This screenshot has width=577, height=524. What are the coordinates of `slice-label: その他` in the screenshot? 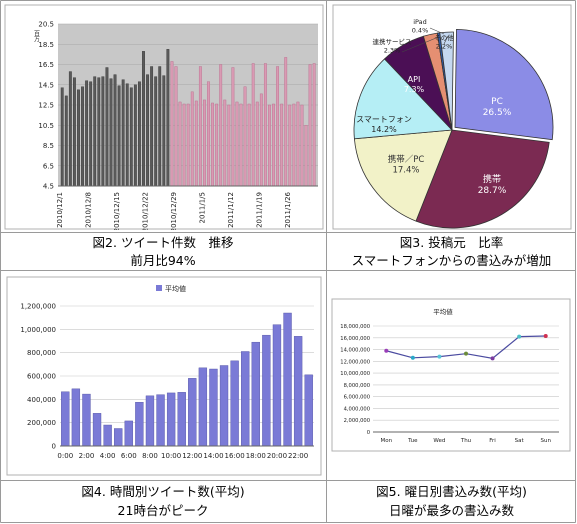 It's located at (444, 37).